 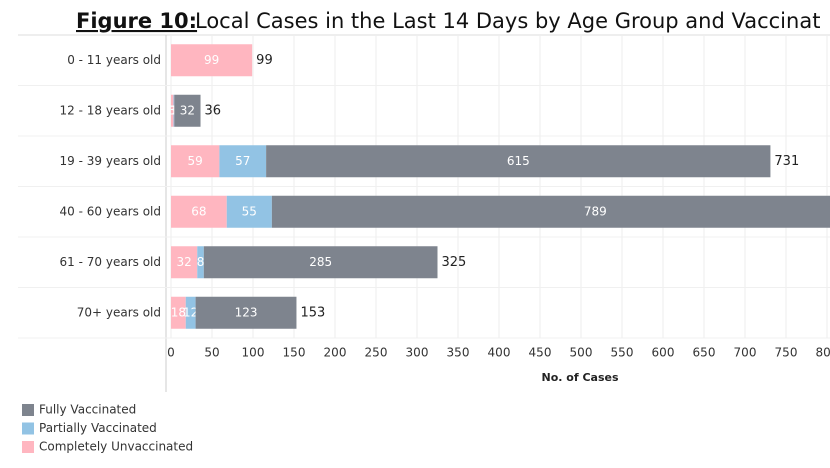 I want to click on legend-label: Partially Vaccinated, so click(x=98, y=428).